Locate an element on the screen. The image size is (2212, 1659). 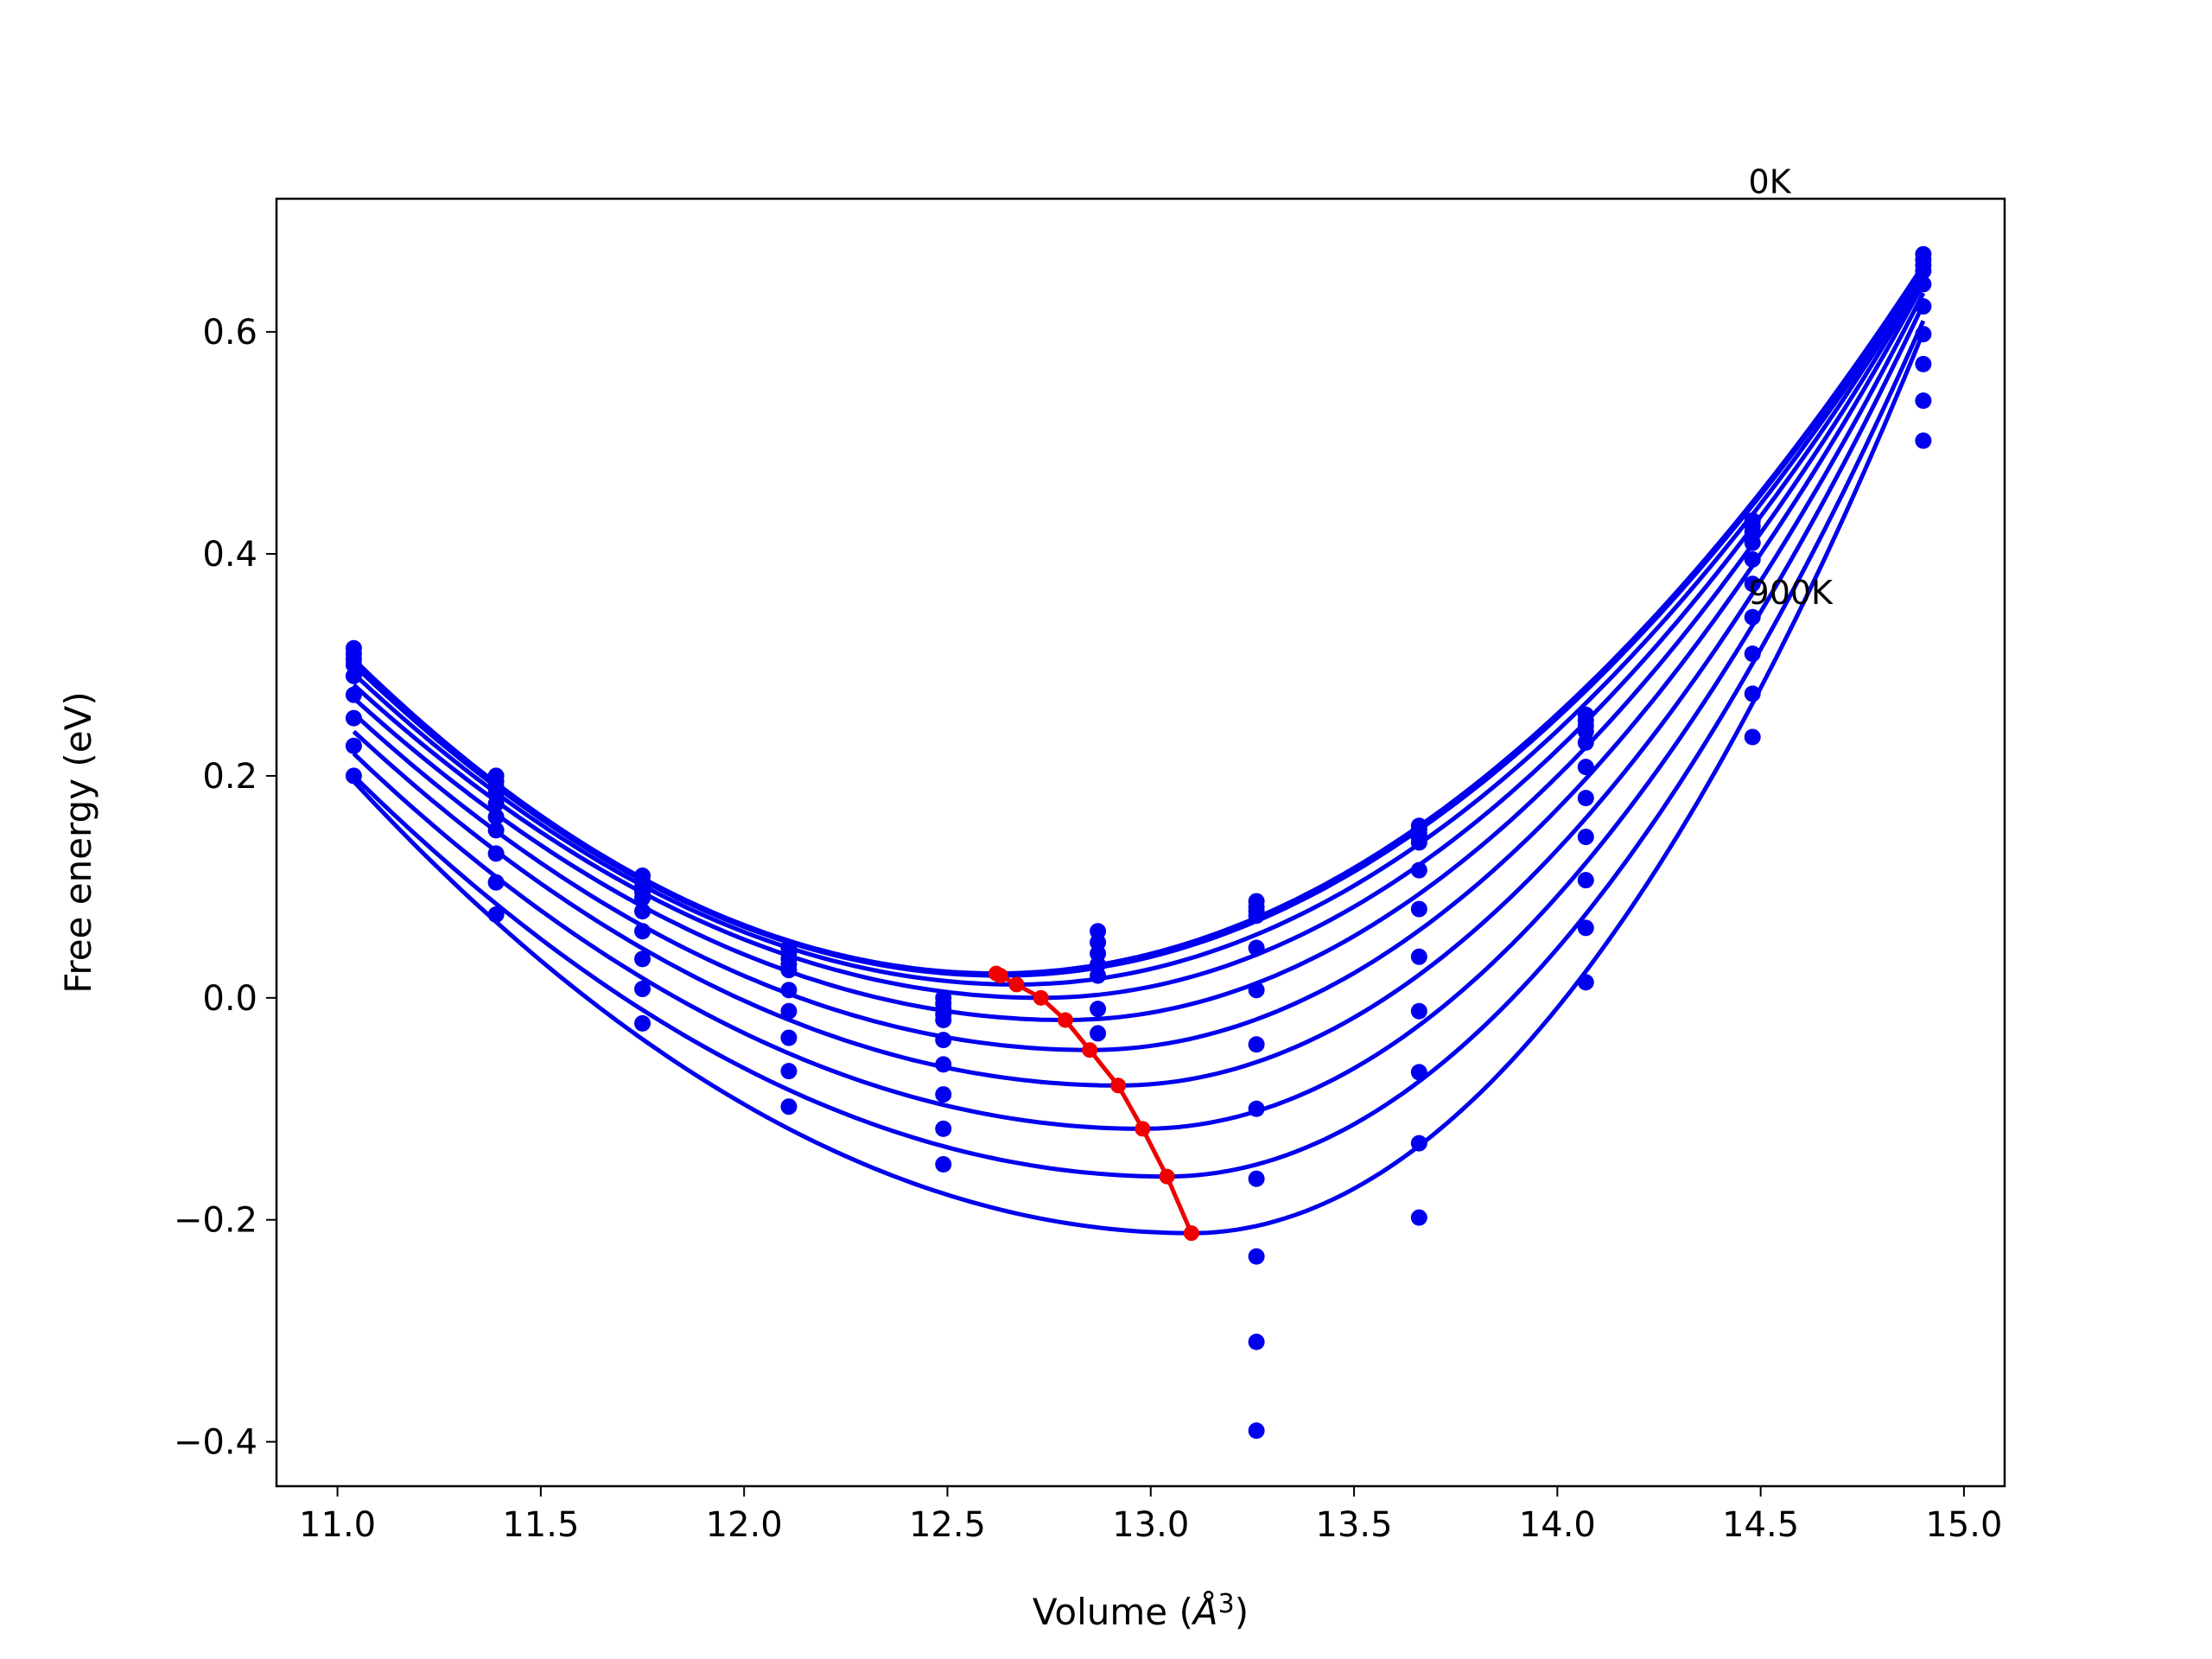
x-axis-ticks: 11.0 11.5 12.0 12.5 13.0 13.5 14.0 14.5 15.0 is located at coordinates (1150, 1515).